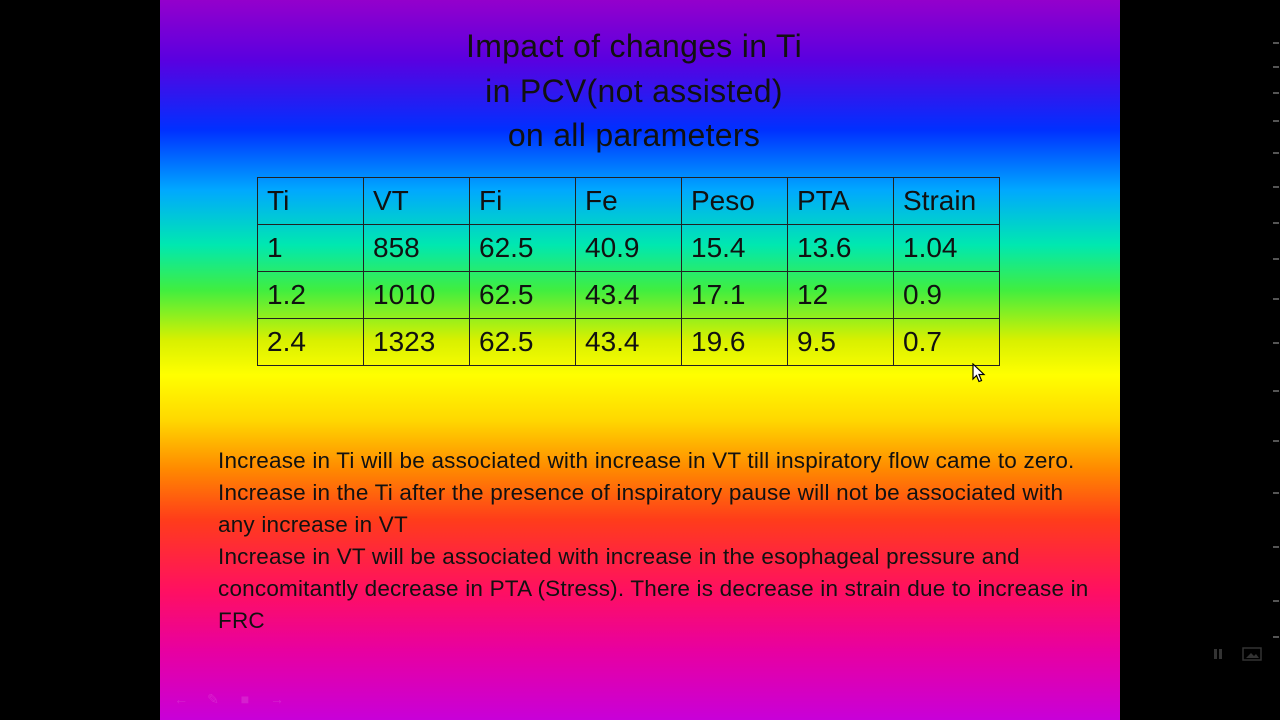  I want to click on title-line: on all parameters, so click(634, 135).